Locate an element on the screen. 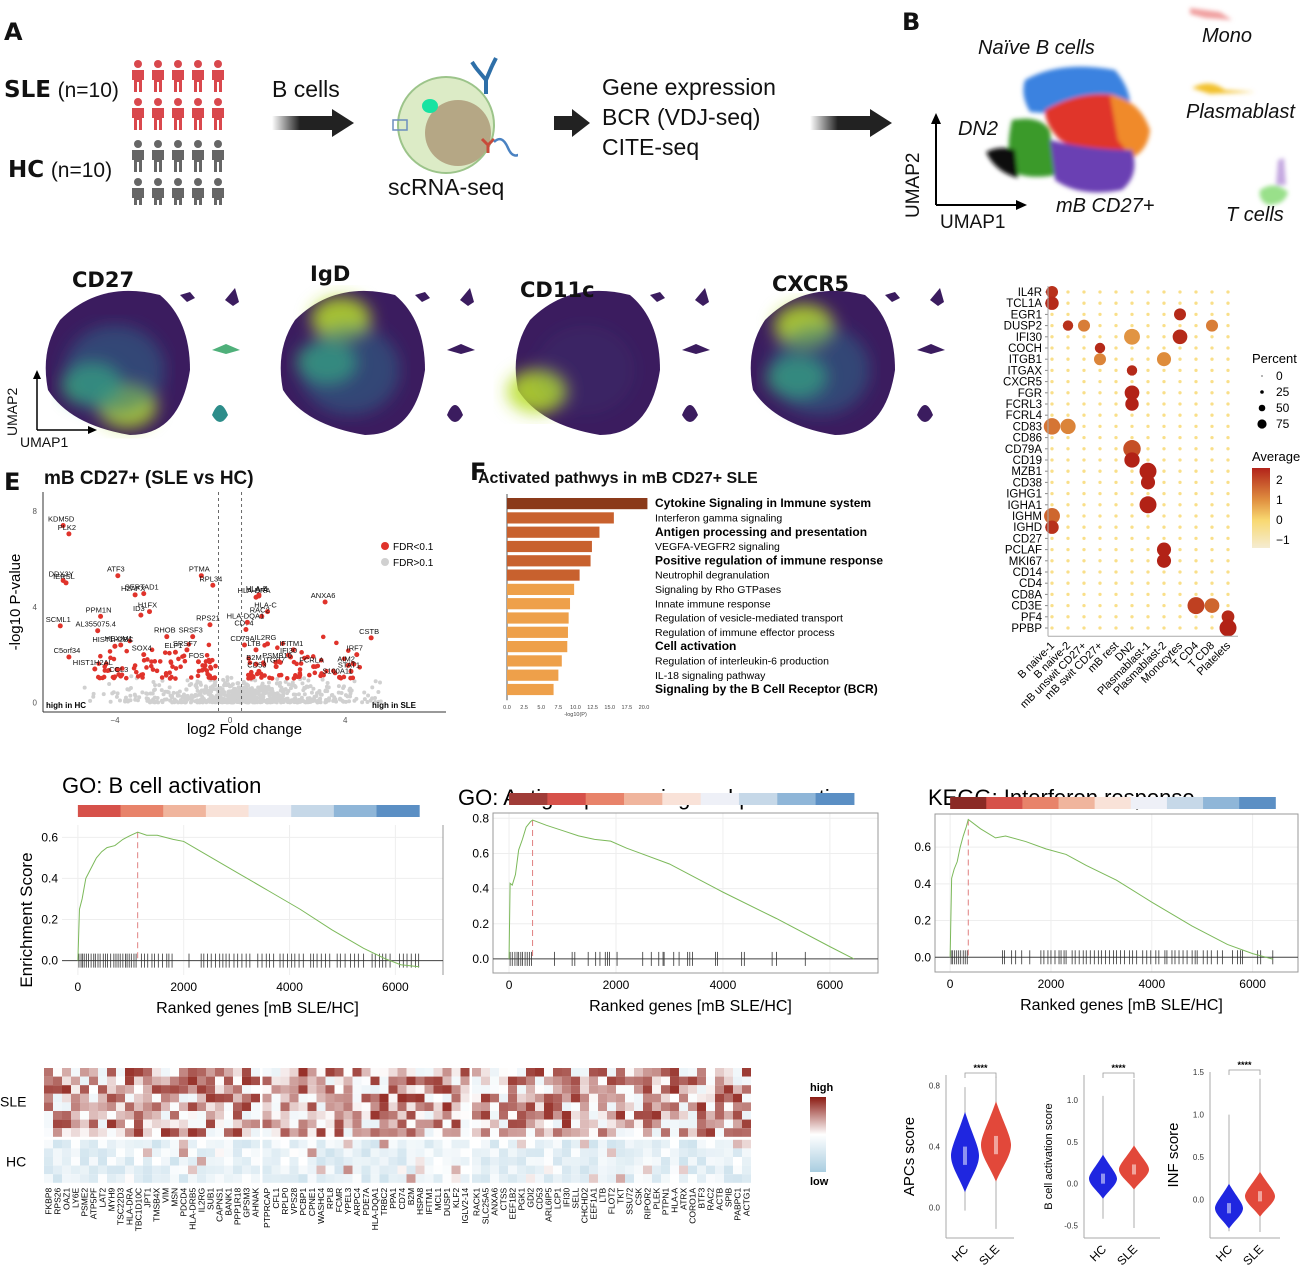  gene-label: HIST1H2BC is located at coordinates (113, 639).